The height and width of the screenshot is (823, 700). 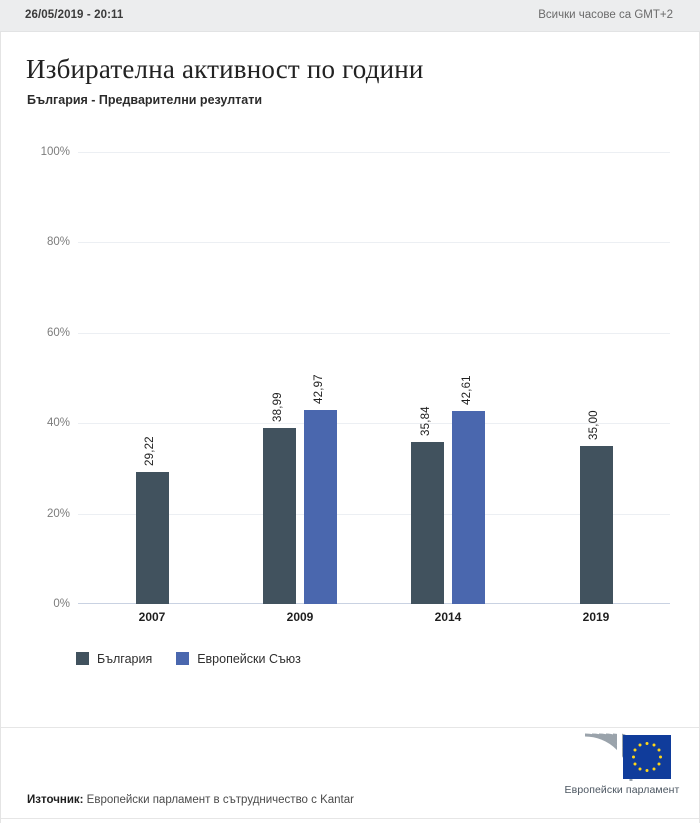 What do you see at coordinates (468, 490) in the screenshot?
I see `bar-2014-eu: 42,61` at bounding box center [468, 490].